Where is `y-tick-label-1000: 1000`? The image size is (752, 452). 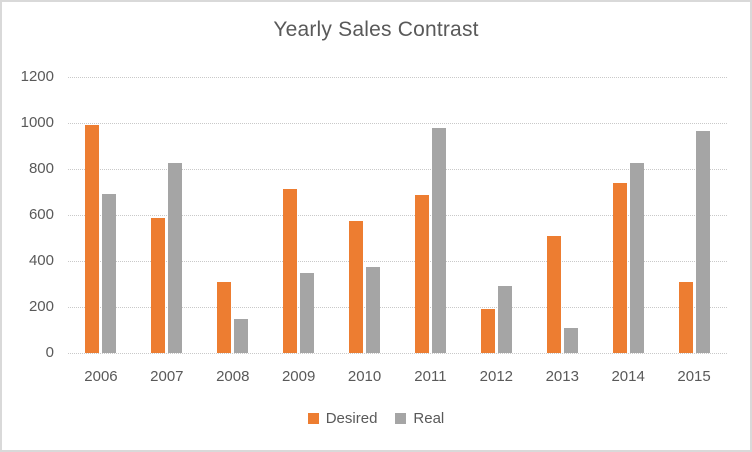
y-tick-label-1000: 1000 is located at coordinates (37, 122).